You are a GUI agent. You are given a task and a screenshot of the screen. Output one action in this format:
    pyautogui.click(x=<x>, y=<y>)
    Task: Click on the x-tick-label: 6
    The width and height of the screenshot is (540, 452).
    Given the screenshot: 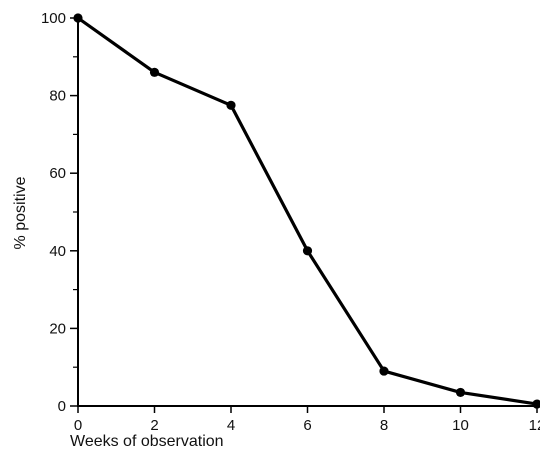 What is the action you would take?
    pyautogui.click(x=307, y=425)
    